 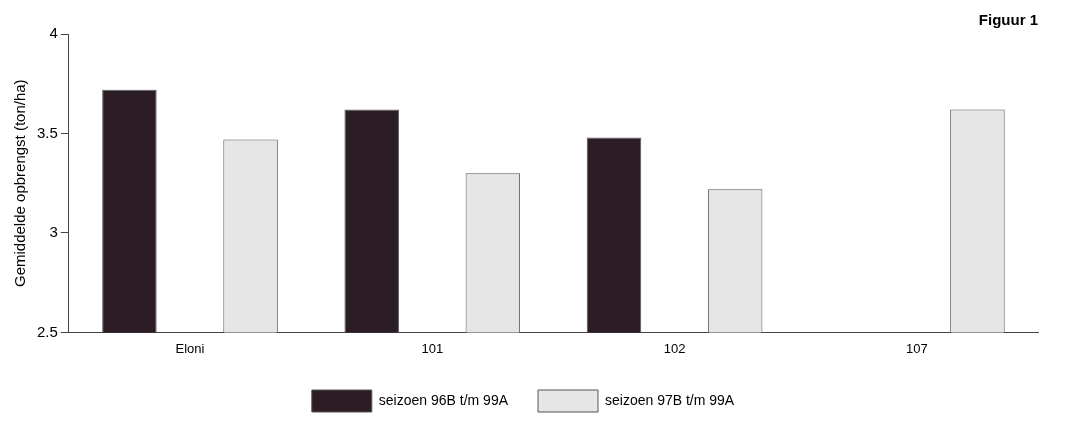 I want to click on x-tick-label: Eloni, so click(x=190, y=348).